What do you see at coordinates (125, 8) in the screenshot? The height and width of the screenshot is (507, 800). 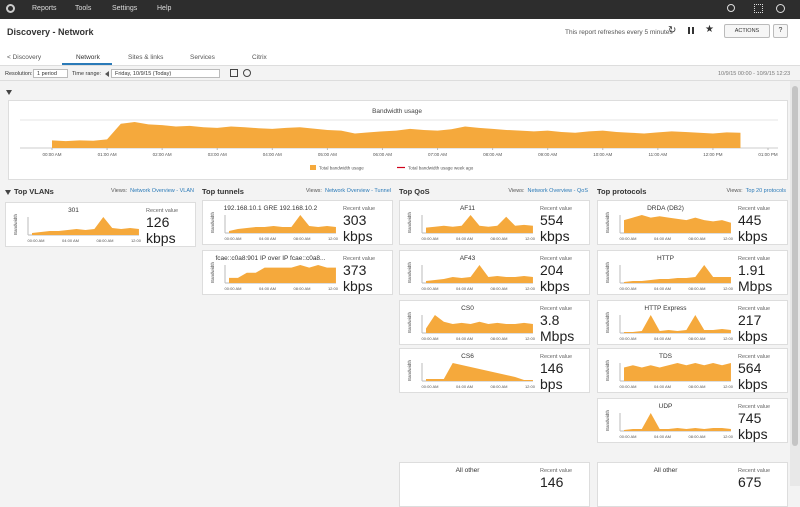 I see `nav-item: Settings` at bounding box center [125, 8].